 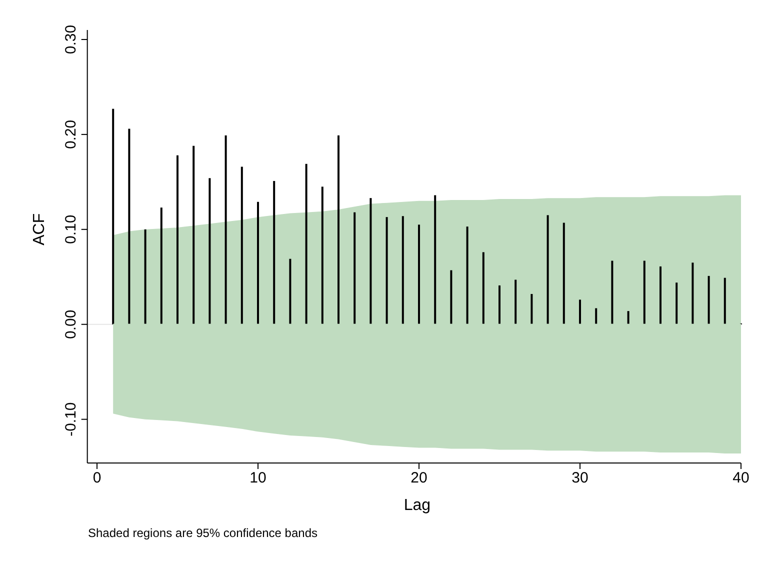 I want to click on x-tick-label: 0, so click(x=97, y=478).